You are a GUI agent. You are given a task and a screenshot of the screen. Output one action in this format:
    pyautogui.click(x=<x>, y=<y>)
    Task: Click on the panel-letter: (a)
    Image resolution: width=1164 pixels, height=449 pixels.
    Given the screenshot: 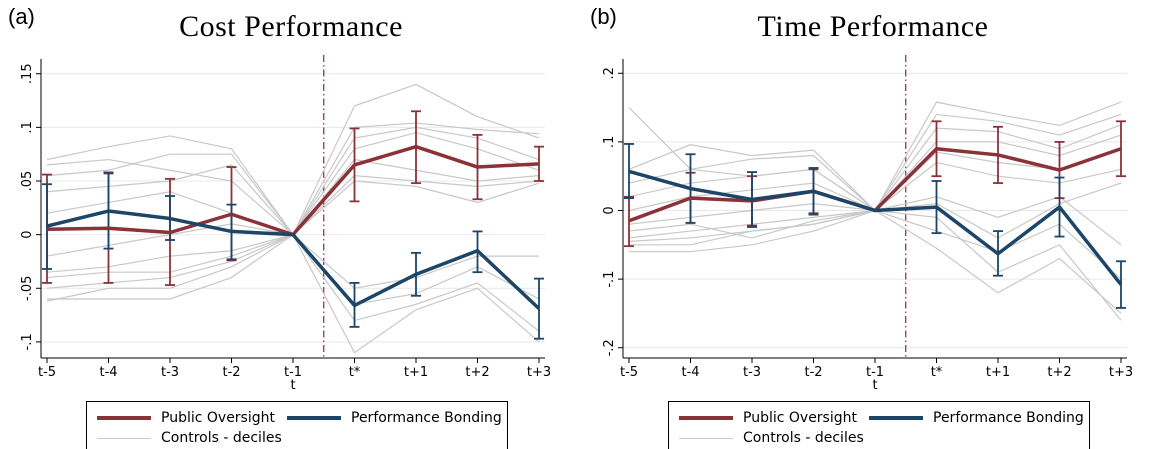 What is the action you would take?
    pyautogui.click(x=21, y=16)
    